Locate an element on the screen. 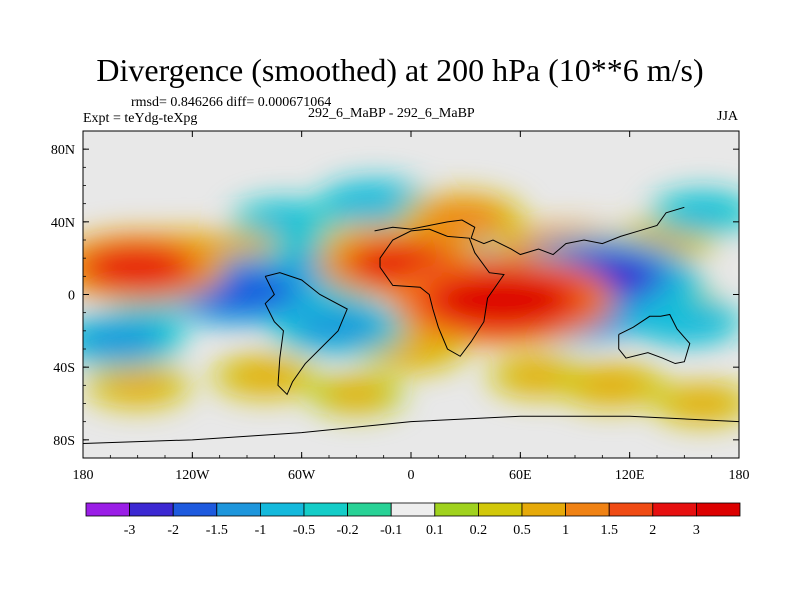 The height and width of the screenshot is (600, 800). season-label: JJA is located at coordinates (728, 116).